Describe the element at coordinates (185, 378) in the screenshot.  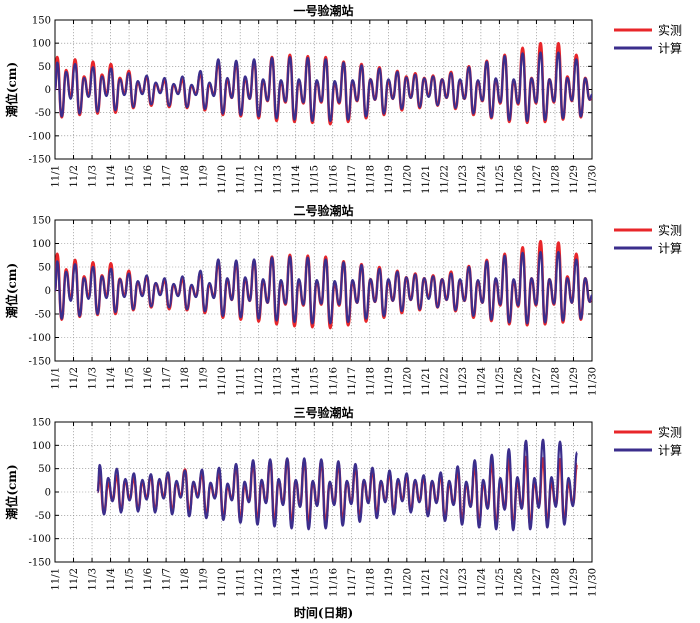
I see `x-tick-label: 11/8` at that location.